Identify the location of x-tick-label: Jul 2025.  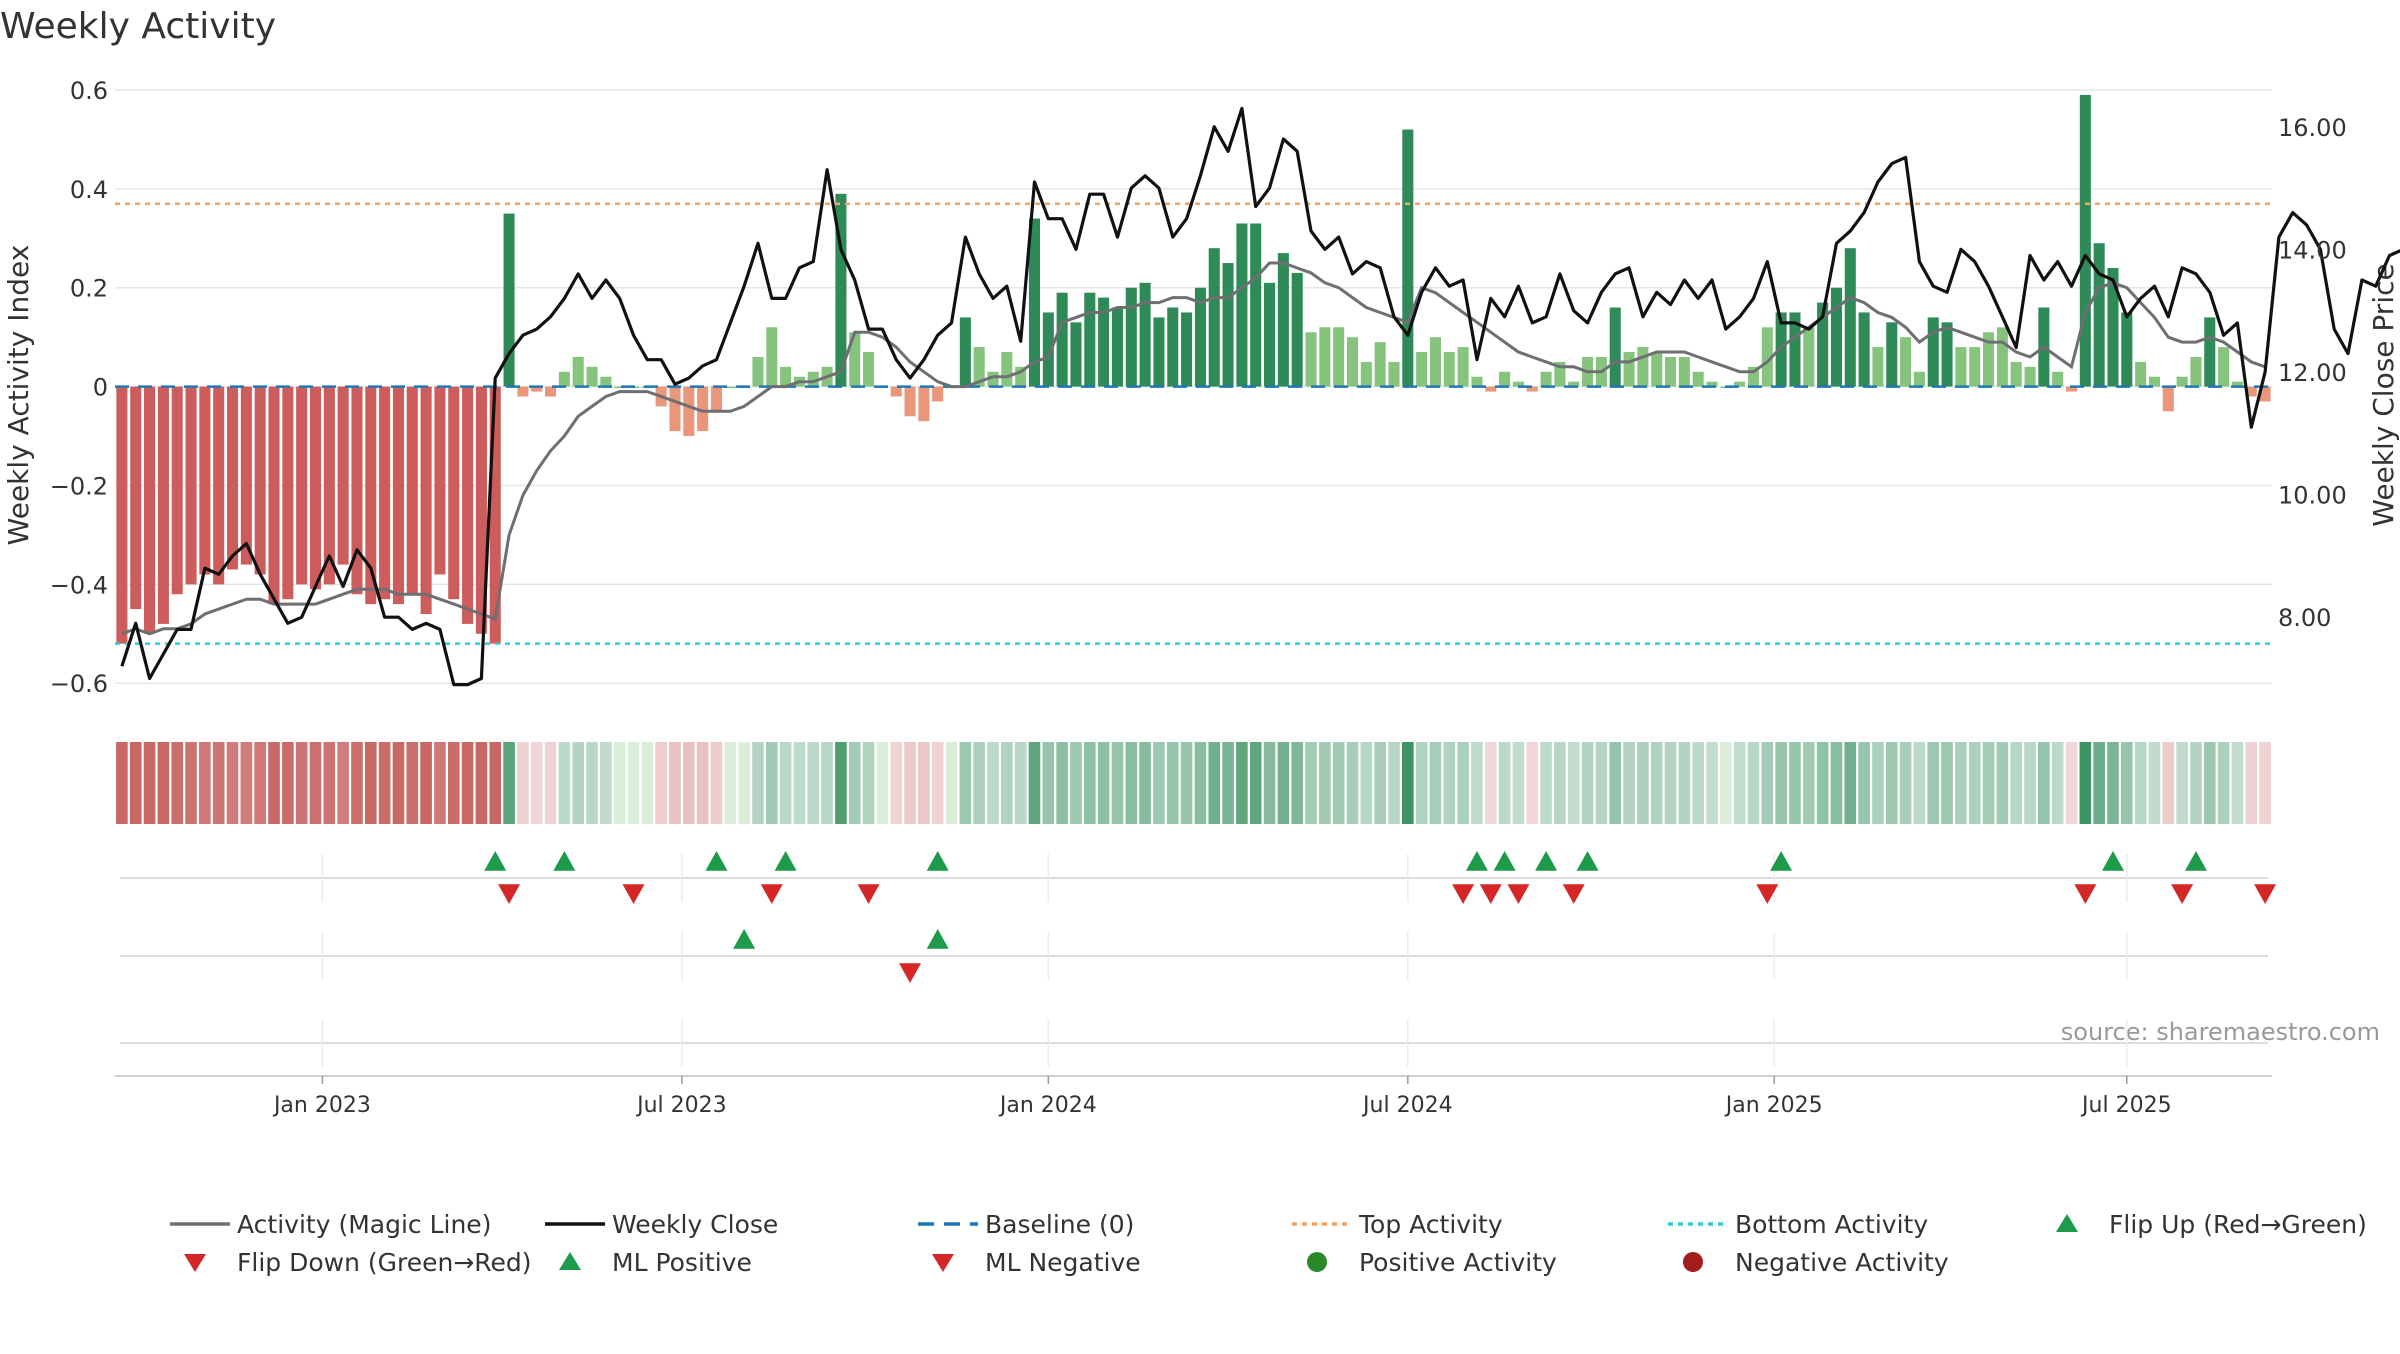
(2126, 1105).